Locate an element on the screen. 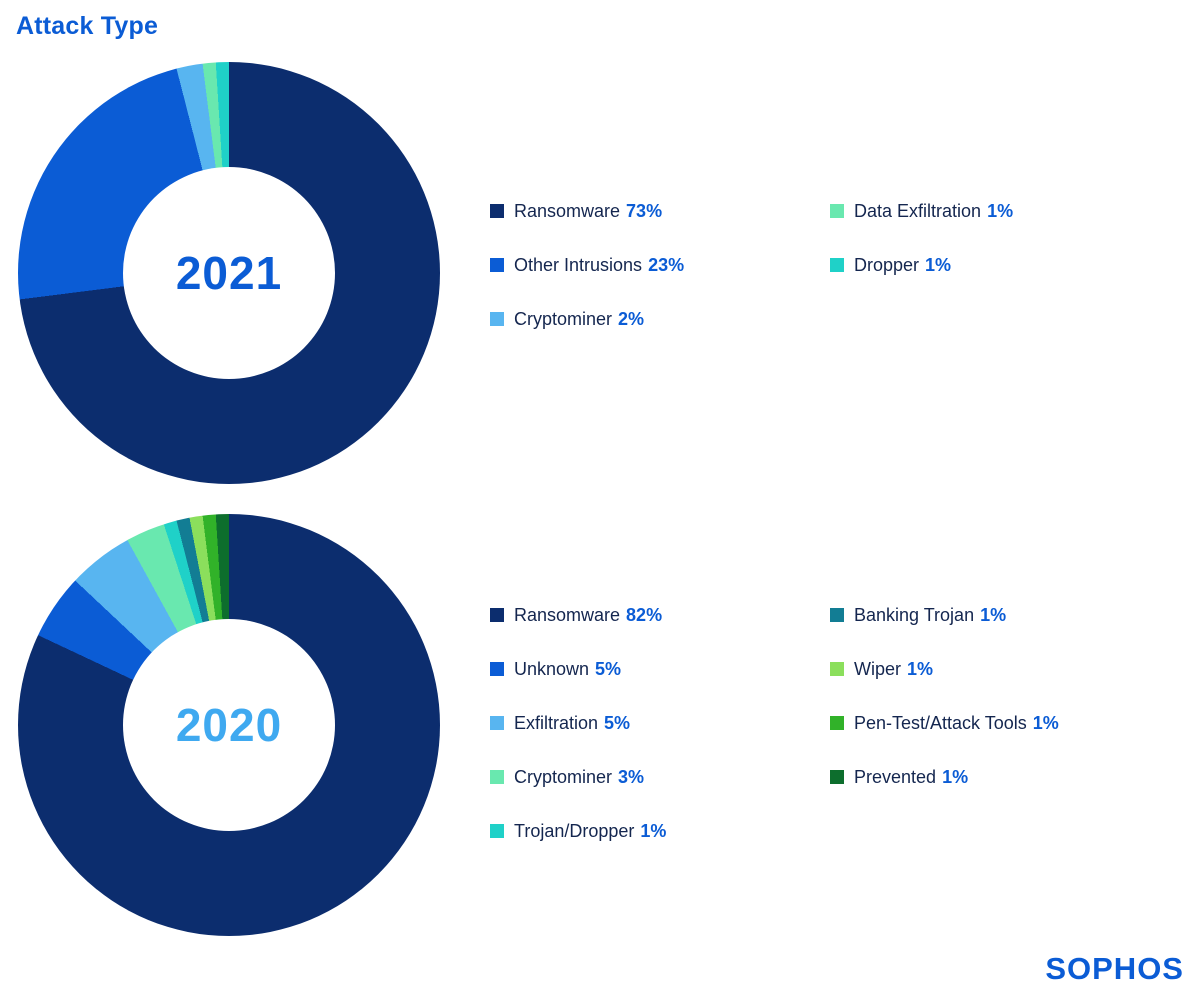  legend-label: Exfiltration is located at coordinates (556, 722).